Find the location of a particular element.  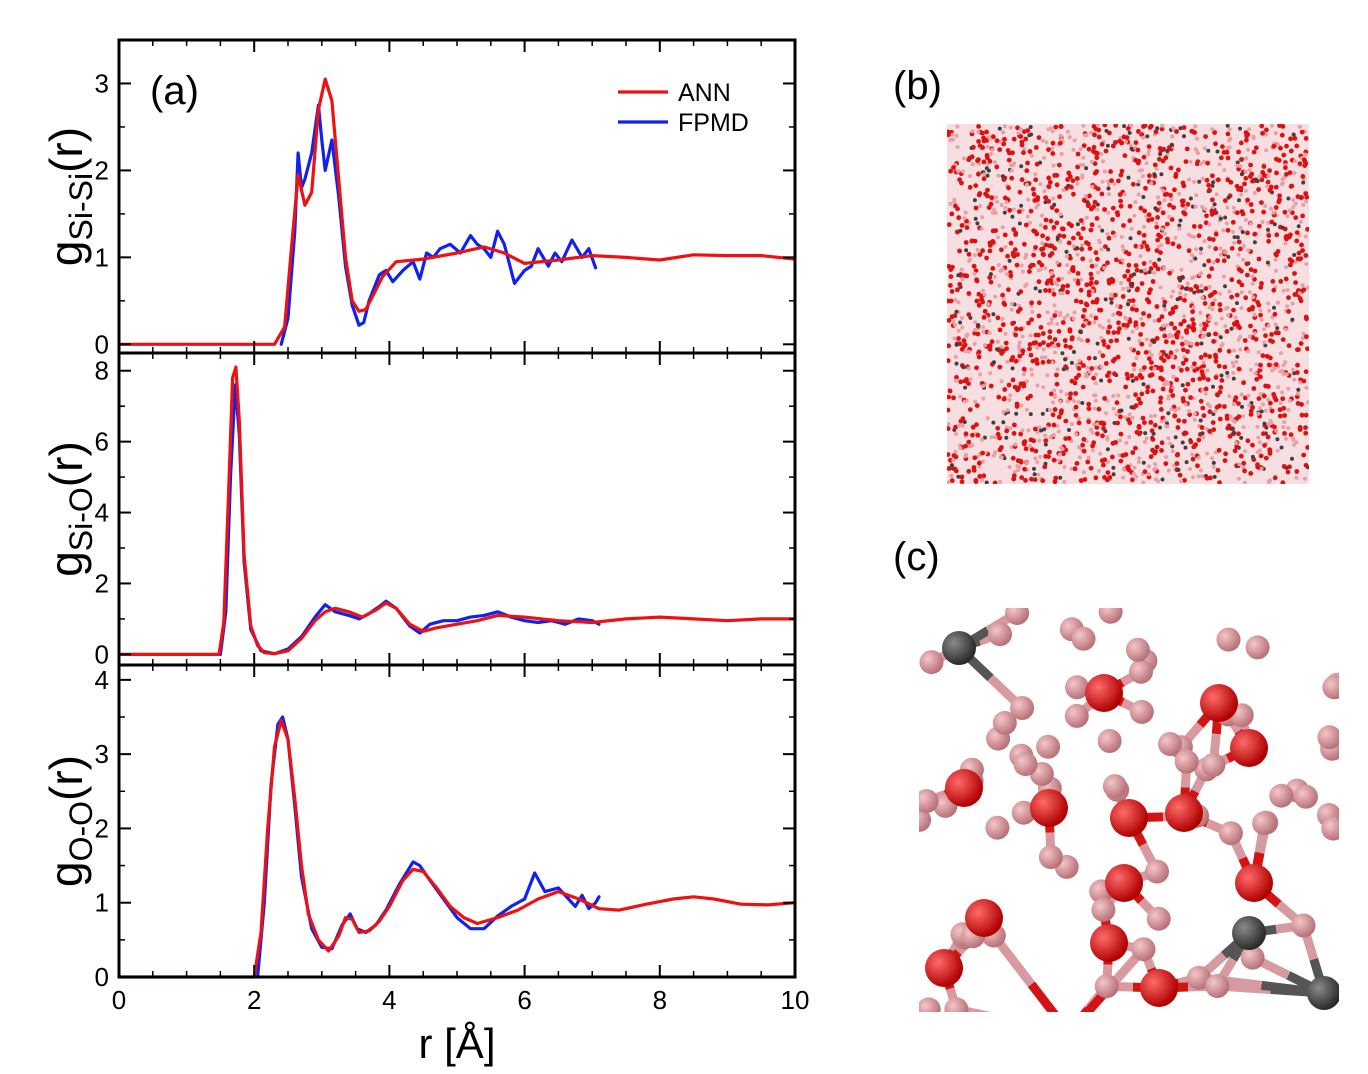

closeup-atoms is located at coordinates (1129, 810).